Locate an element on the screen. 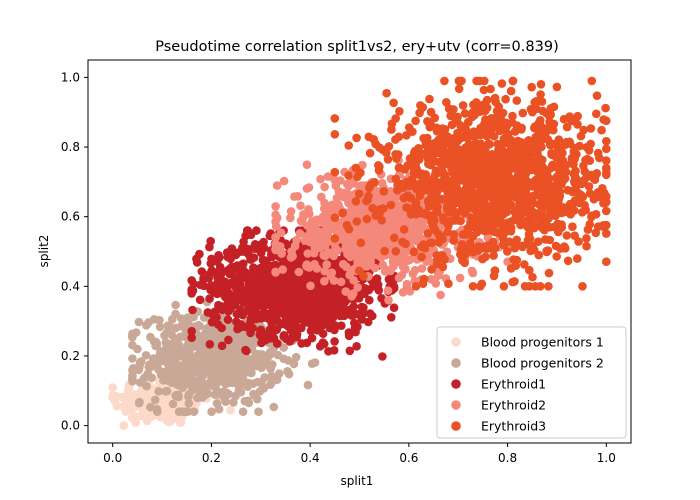 The height and width of the screenshot is (500, 700). x-tick-label: 0.2 is located at coordinates (211, 458).